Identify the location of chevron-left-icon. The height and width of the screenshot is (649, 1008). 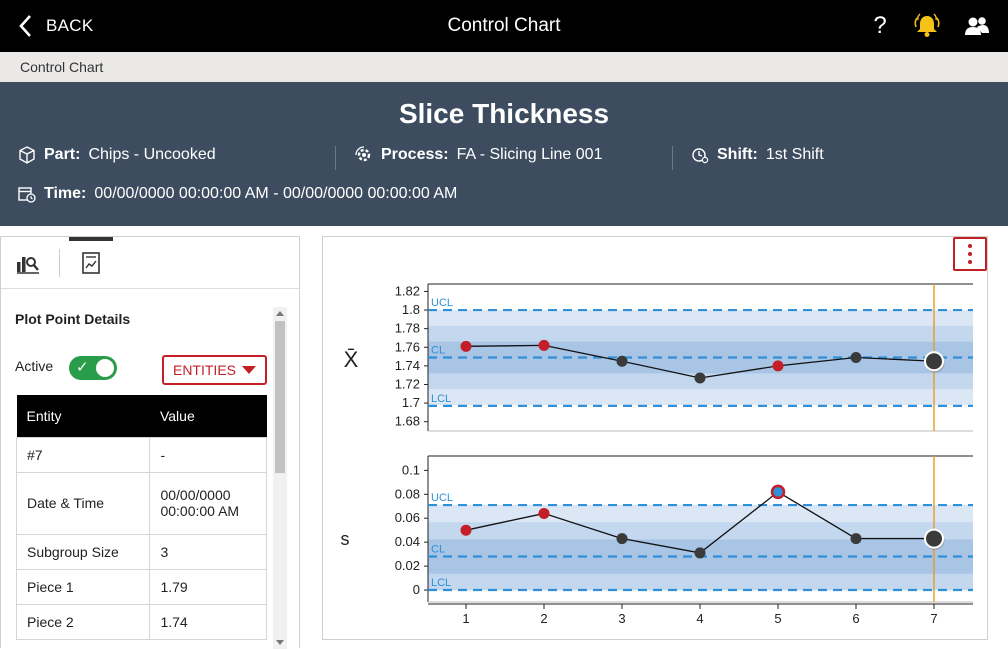
(25, 26).